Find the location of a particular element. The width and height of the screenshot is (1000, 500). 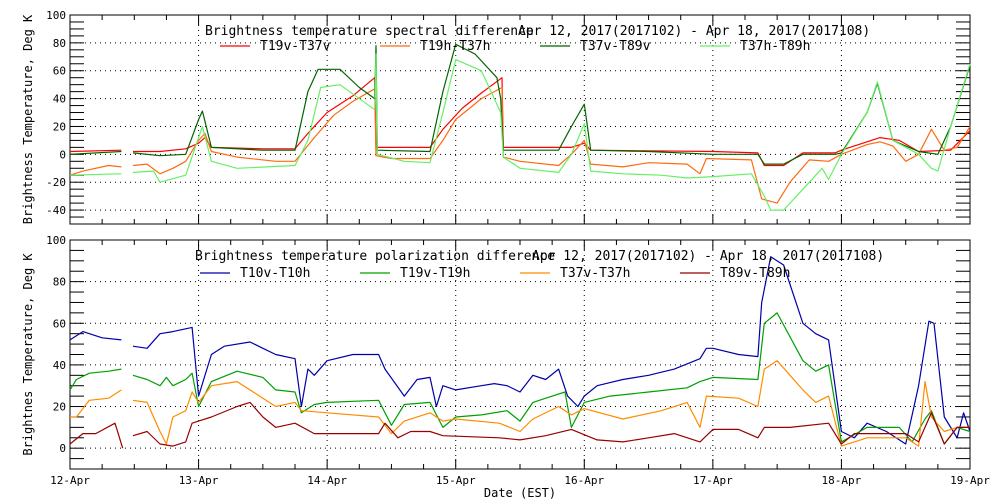

x-tick-label: 15-Apr is located at coordinates (456, 480).